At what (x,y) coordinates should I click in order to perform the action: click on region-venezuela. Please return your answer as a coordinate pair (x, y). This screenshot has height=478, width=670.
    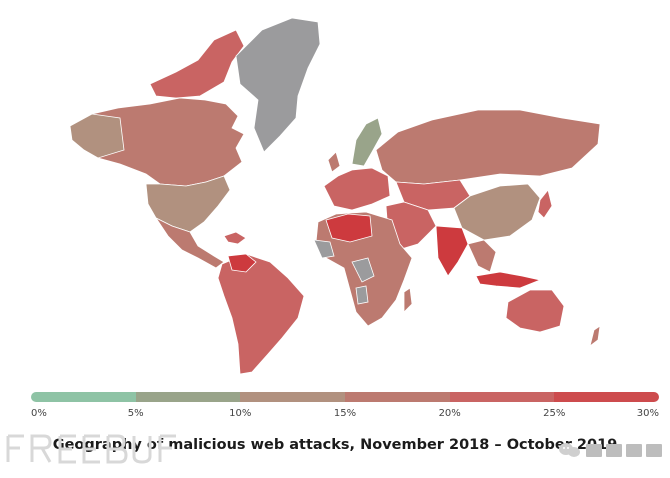
    Looking at the image, I should click on (242, 263).